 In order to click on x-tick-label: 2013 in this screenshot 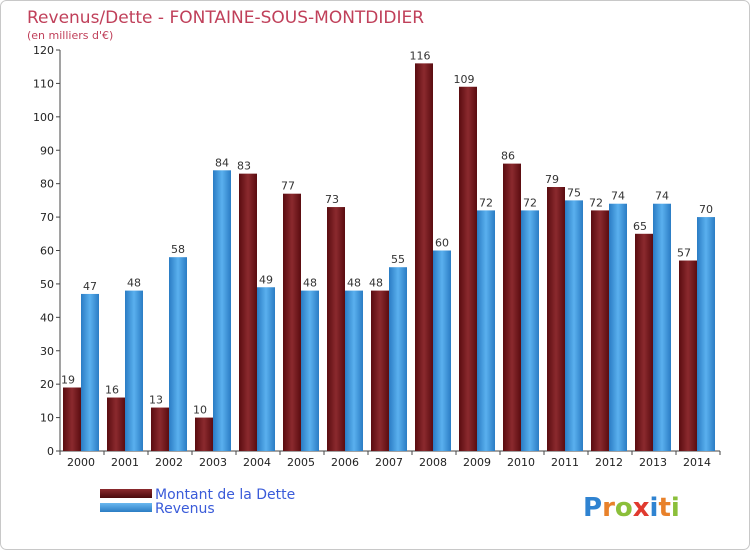, I will do `click(653, 462)`.